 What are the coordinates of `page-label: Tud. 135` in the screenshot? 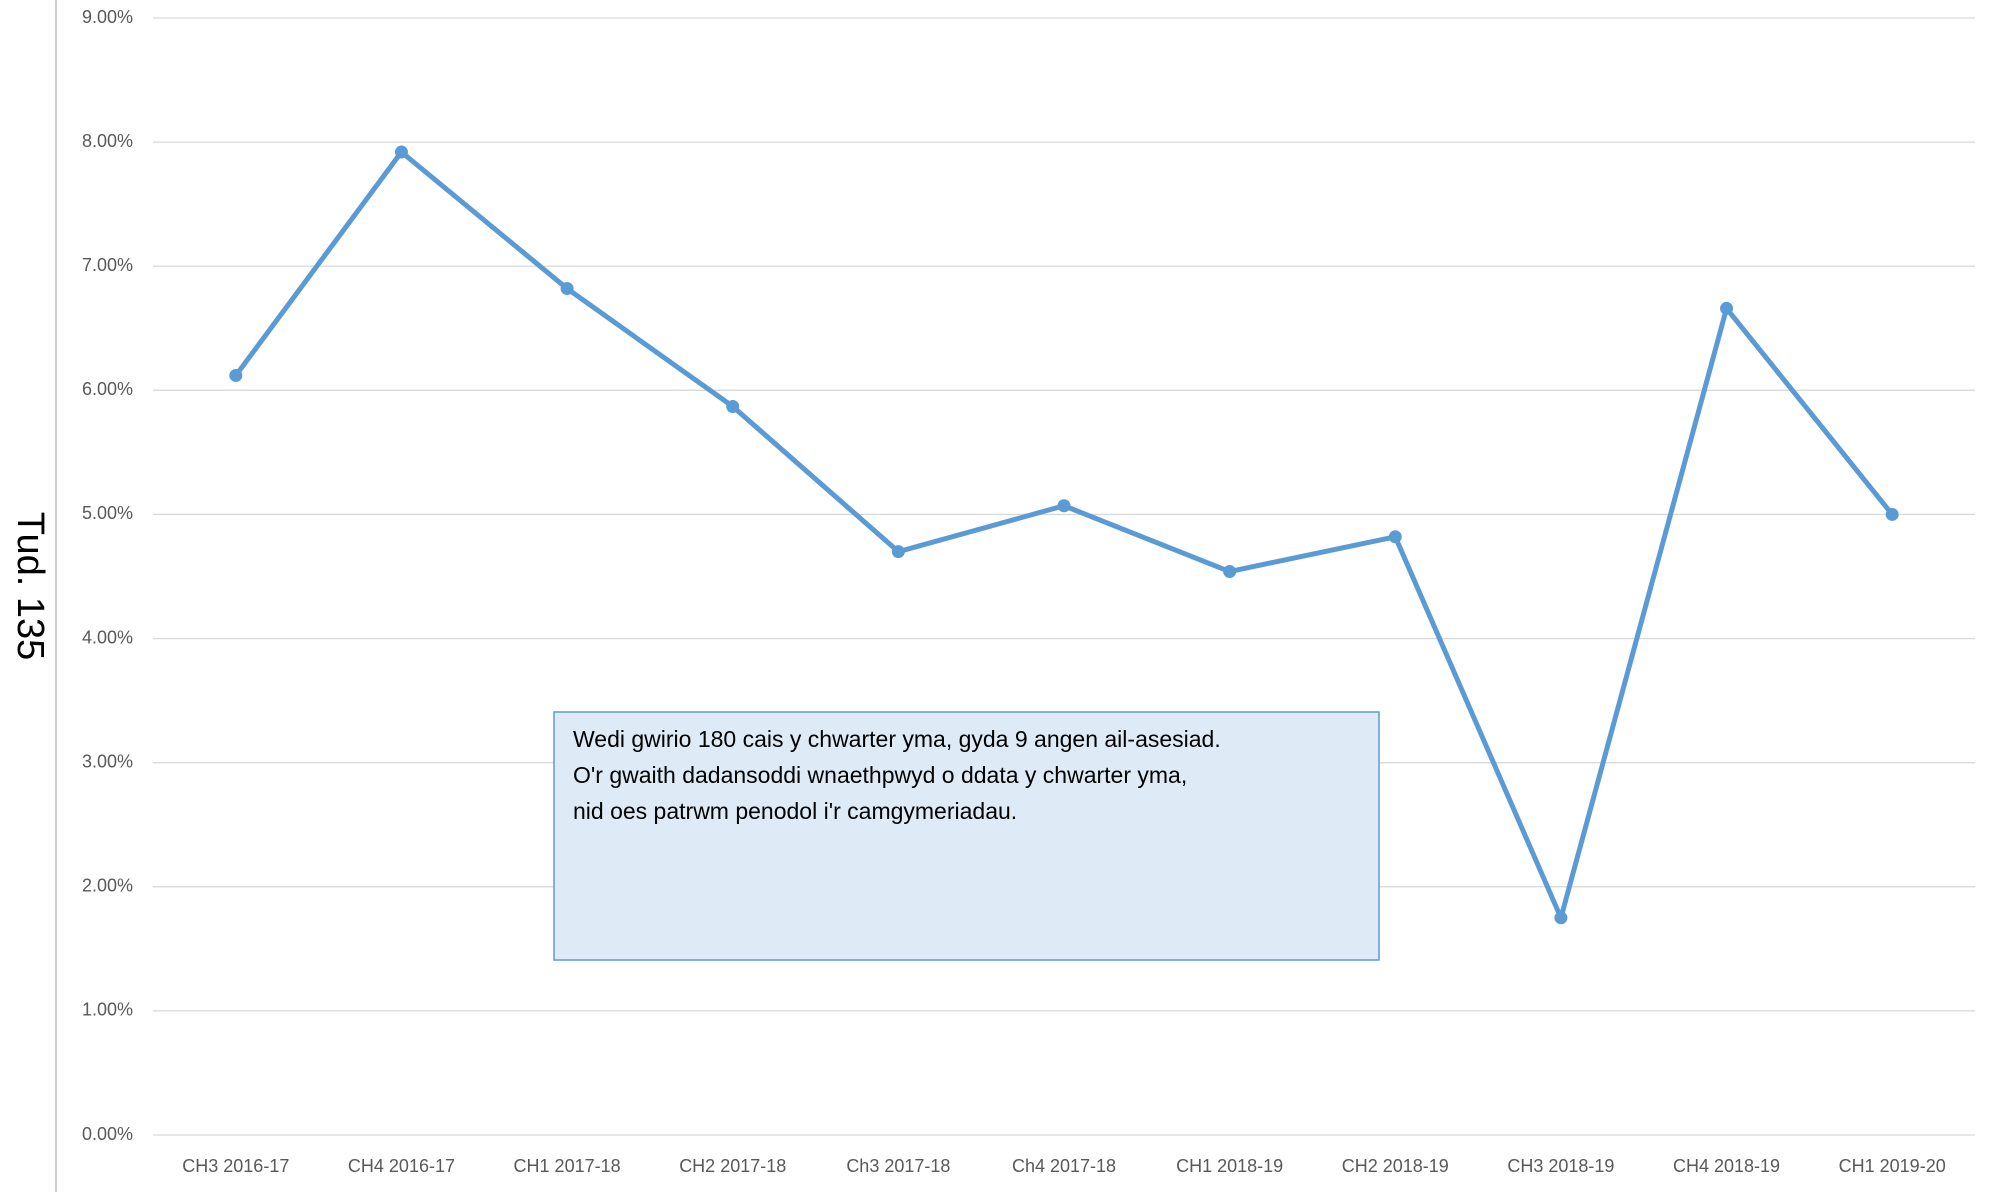 It's located at (30, 586).